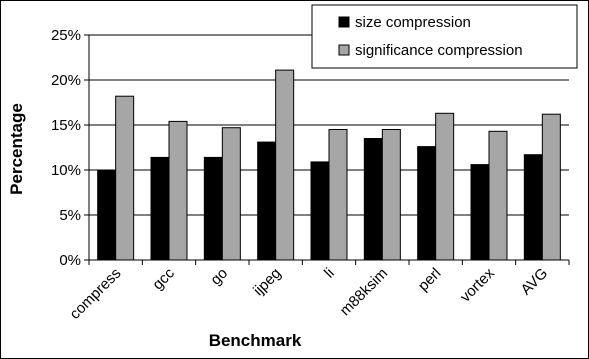 This screenshot has height=359, width=589. I want to click on x-tick-label-ijpeg: ijpeg, so click(267, 282).